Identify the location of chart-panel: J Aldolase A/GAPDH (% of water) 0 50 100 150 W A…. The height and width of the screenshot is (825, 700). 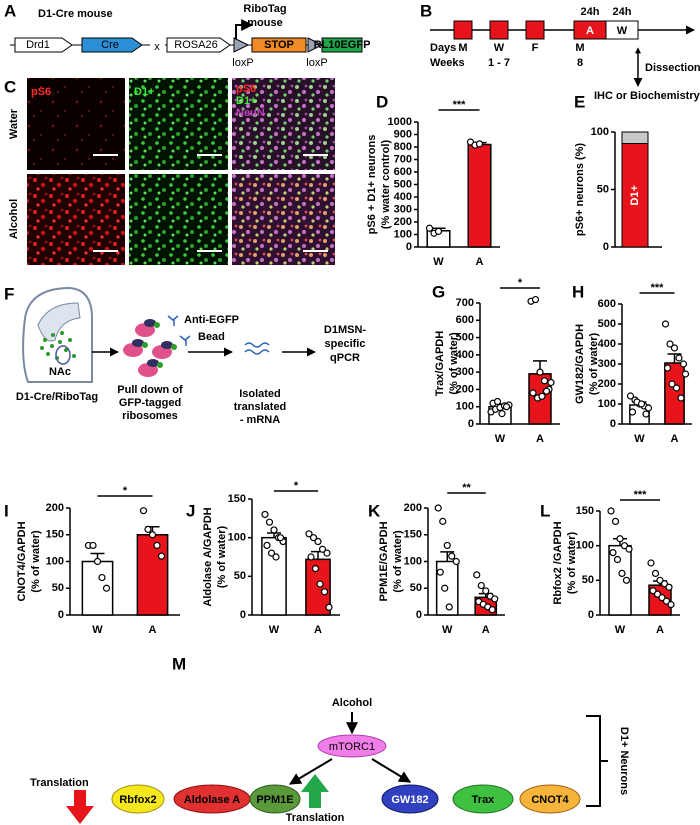
(263, 558).